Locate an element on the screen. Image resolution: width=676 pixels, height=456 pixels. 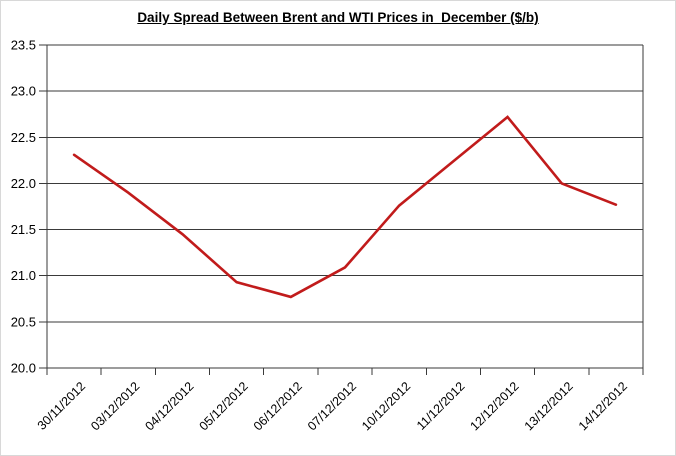
y-axis-tick-label: 20.0 is located at coordinates (23, 368).